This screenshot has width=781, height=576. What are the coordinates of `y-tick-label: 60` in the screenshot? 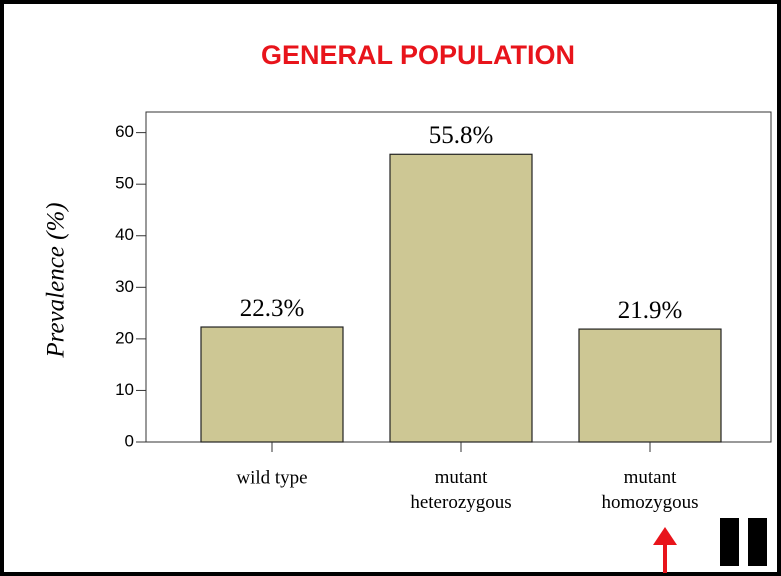 It's located at (124, 131).